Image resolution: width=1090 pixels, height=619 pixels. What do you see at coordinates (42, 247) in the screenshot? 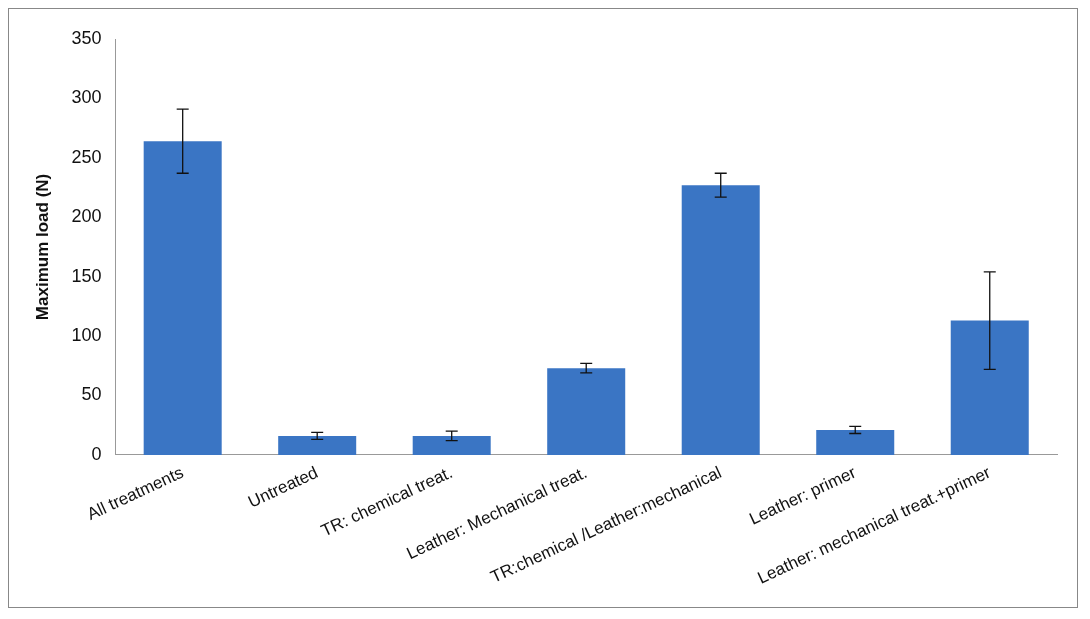
I see `y-axis-title: Maximum load (N)` at bounding box center [42, 247].